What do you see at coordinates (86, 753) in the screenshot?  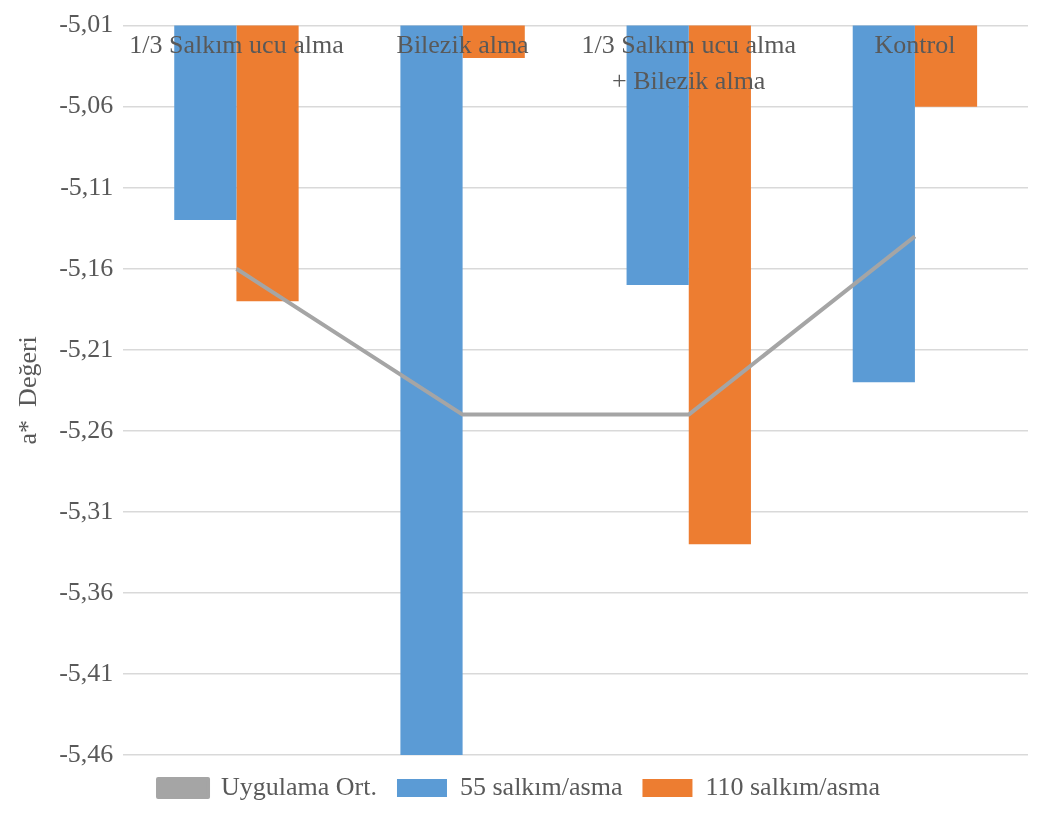 I see `y-tick-label: -5,46` at bounding box center [86, 753].